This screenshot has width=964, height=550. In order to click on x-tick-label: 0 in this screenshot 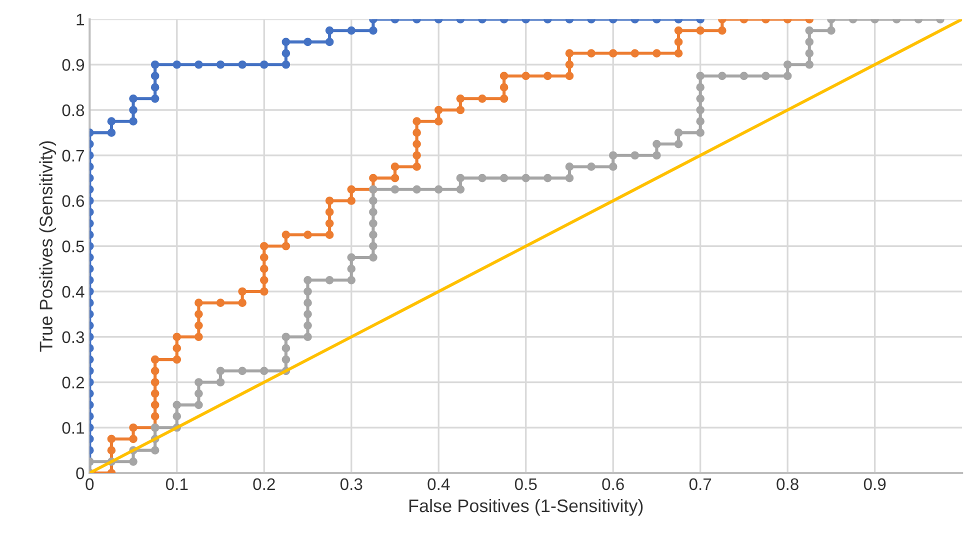, I will do `click(90, 484)`.